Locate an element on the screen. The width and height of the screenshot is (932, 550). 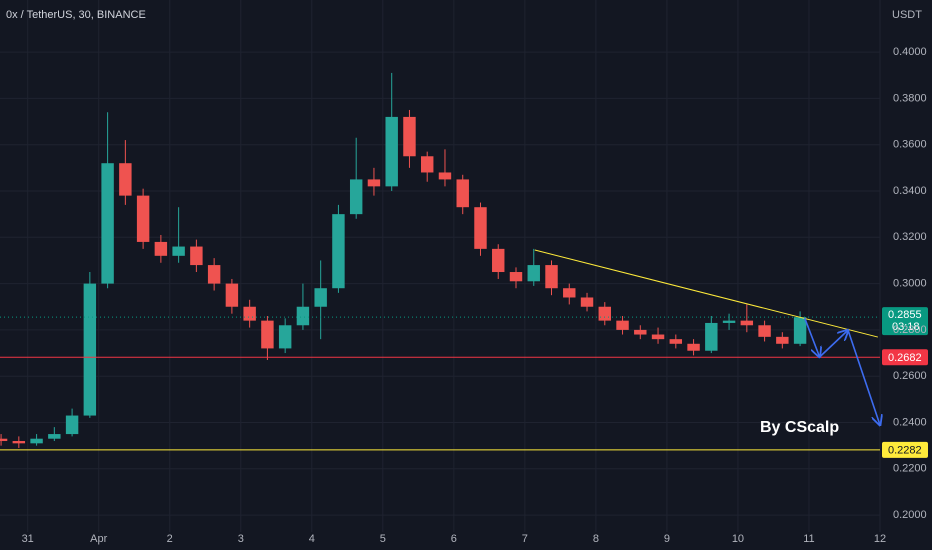
x-tick-label: 11 is located at coordinates (808, 539).